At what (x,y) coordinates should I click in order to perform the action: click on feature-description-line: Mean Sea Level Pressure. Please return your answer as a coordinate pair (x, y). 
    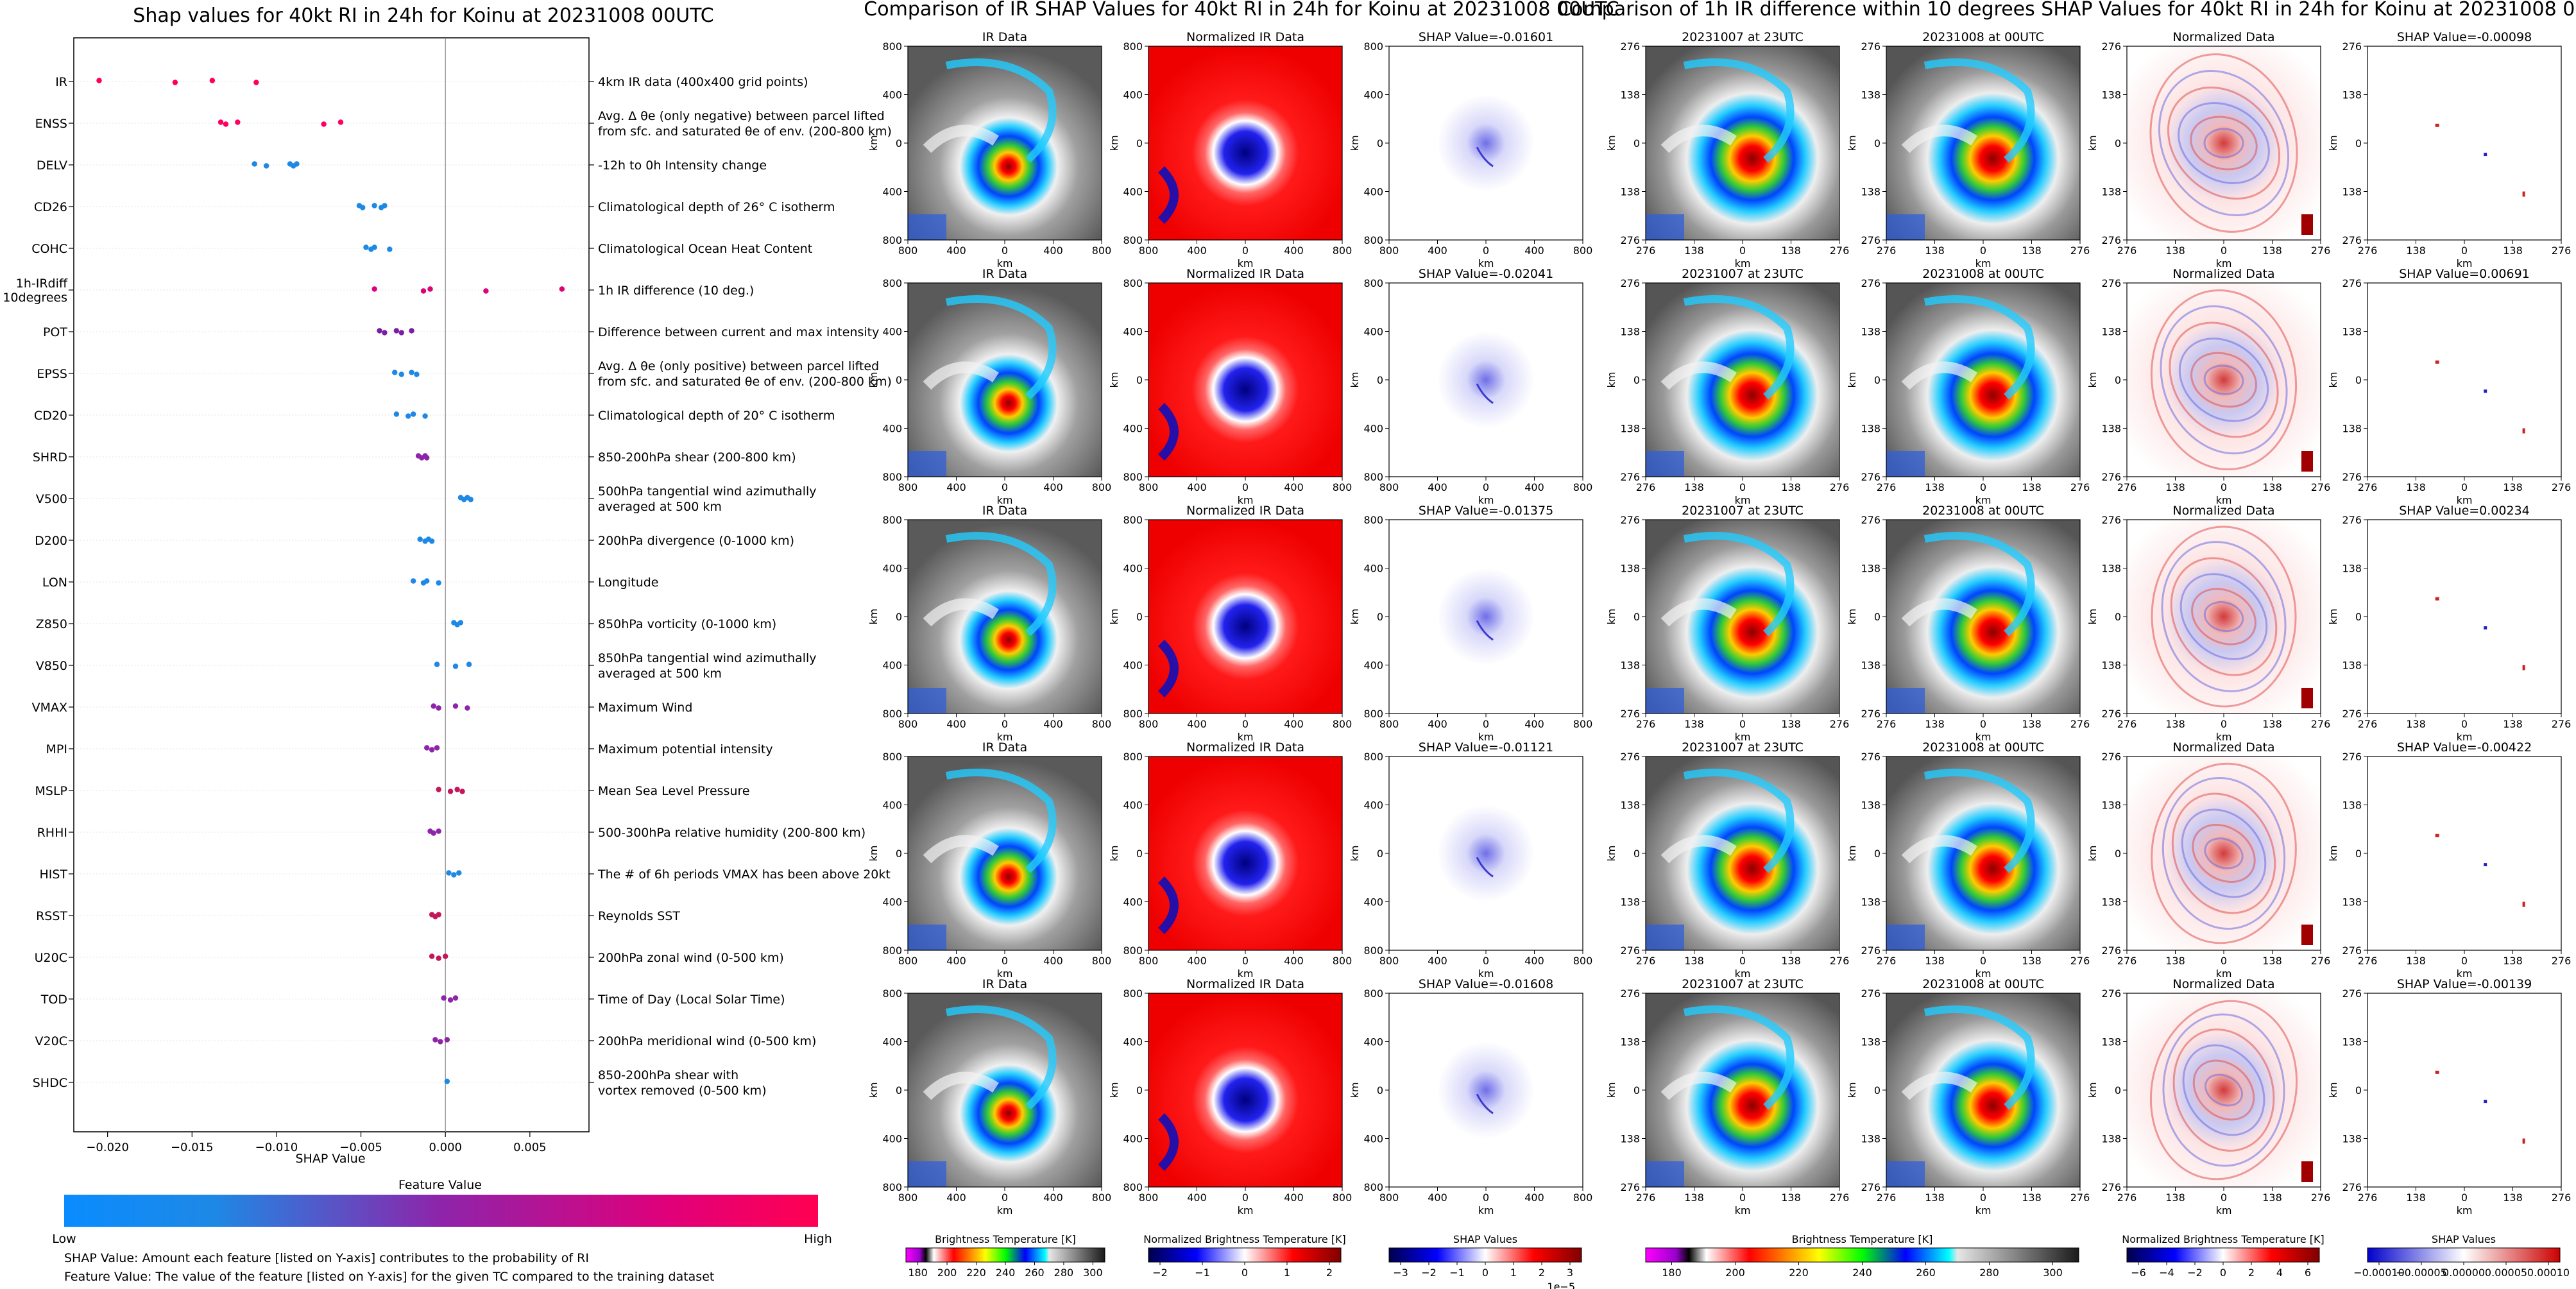
    Looking at the image, I should click on (674, 791).